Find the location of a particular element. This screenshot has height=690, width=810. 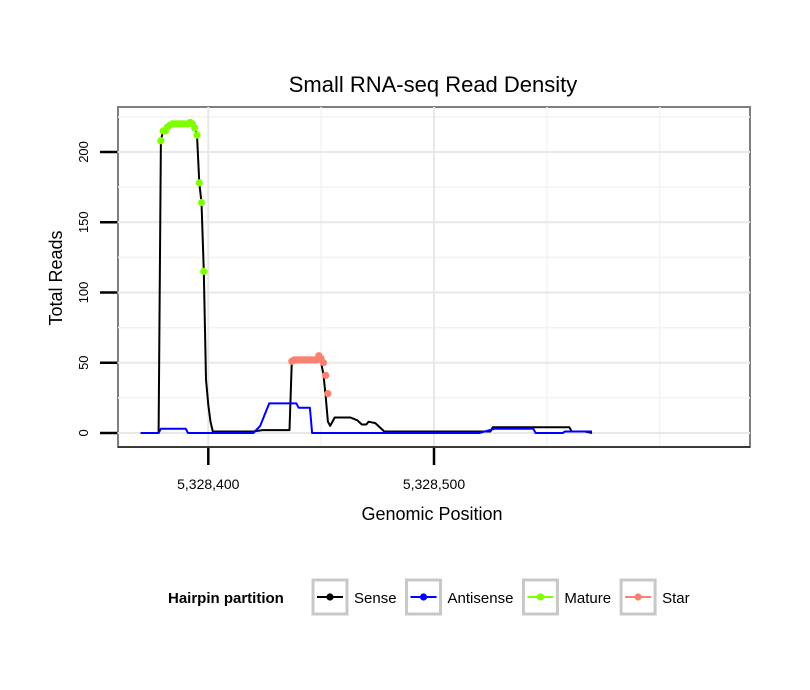

x-tick-label: 5,328,400 is located at coordinates (208, 484).